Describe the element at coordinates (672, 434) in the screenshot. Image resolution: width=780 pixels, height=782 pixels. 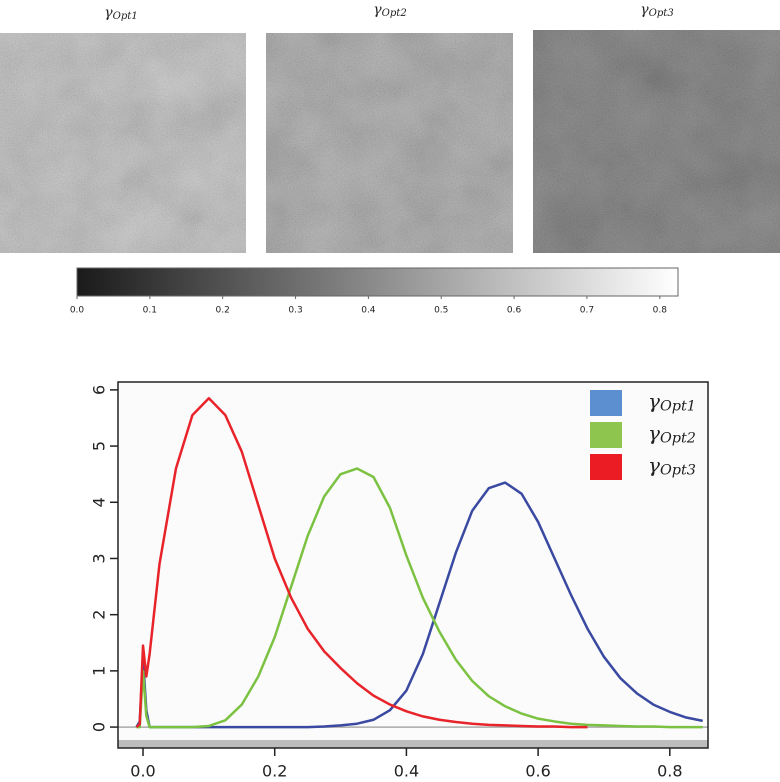
I see `legend-label: γOpt2` at that location.